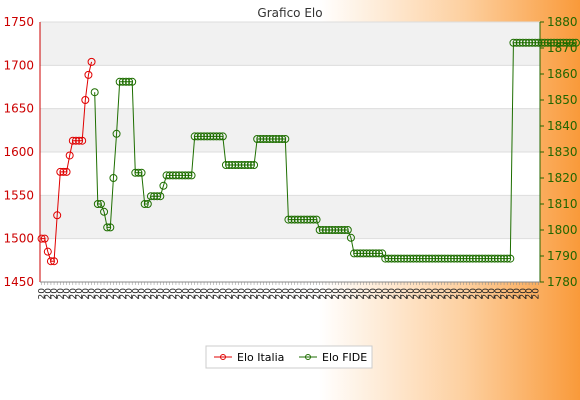  What do you see at coordinates (562, 126) in the screenshot?
I see `right-tick-label: 1840` at bounding box center [562, 126].